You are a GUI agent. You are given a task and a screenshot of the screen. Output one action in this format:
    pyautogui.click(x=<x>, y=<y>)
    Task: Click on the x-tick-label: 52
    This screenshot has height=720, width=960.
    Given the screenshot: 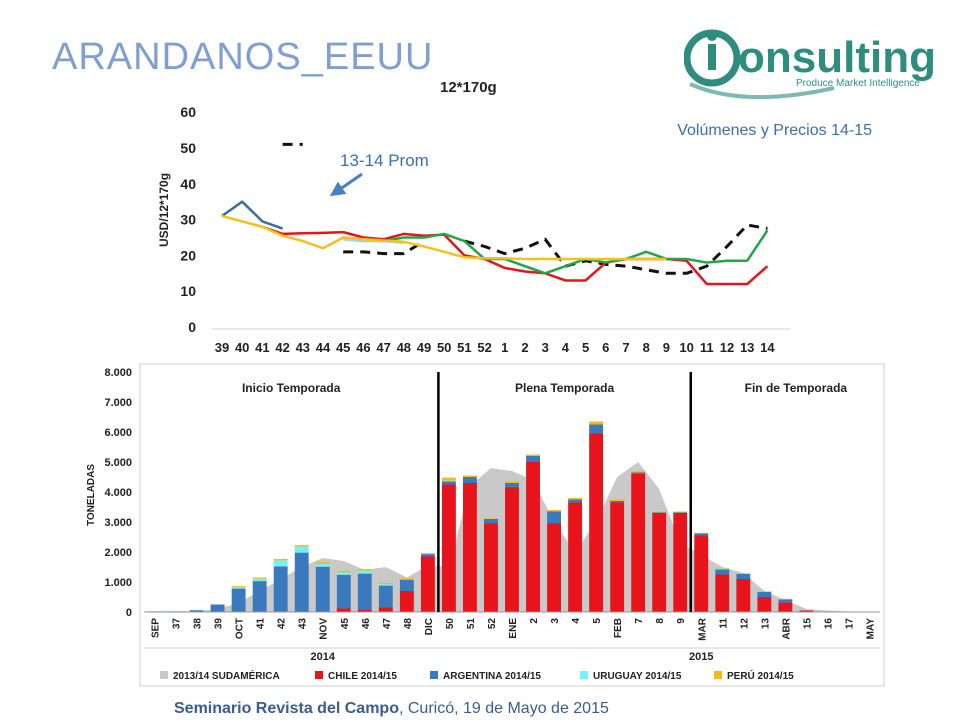 What is the action you would take?
    pyautogui.click(x=484, y=347)
    